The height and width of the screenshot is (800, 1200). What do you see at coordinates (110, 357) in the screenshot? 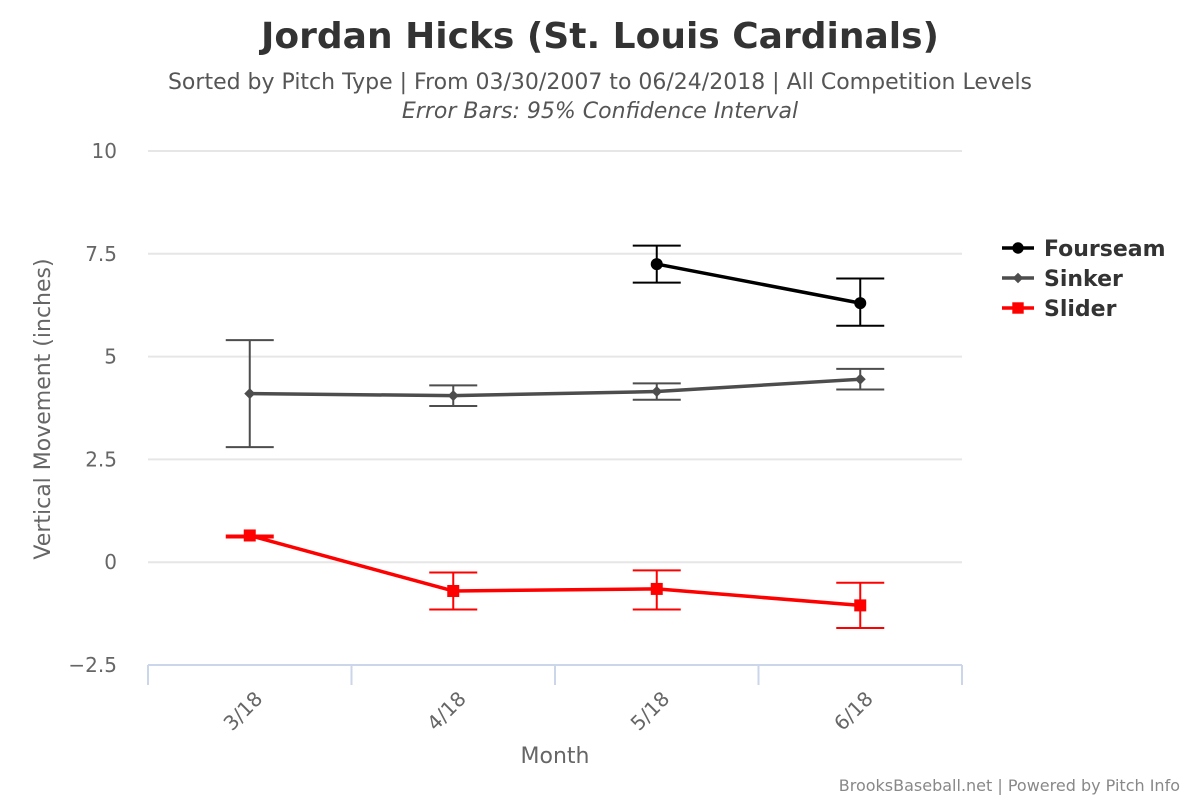
I see `y-tick-label: 5` at bounding box center [110, 357].